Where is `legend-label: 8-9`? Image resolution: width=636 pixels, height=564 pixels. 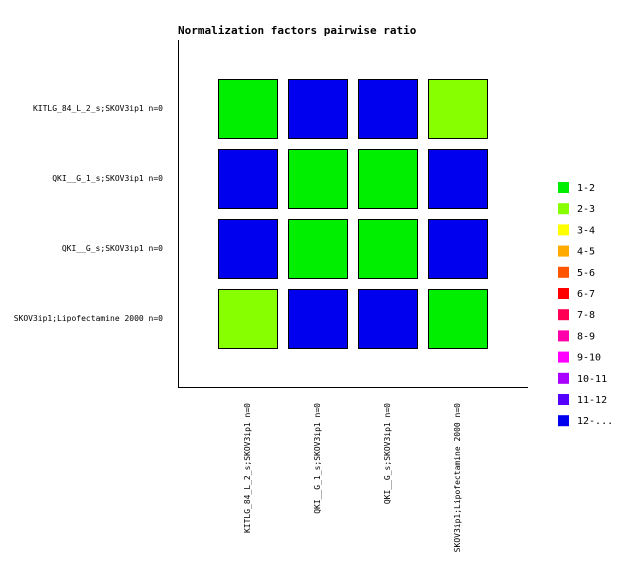
legend-label: 8-9 is located at coordinates (586, 336).